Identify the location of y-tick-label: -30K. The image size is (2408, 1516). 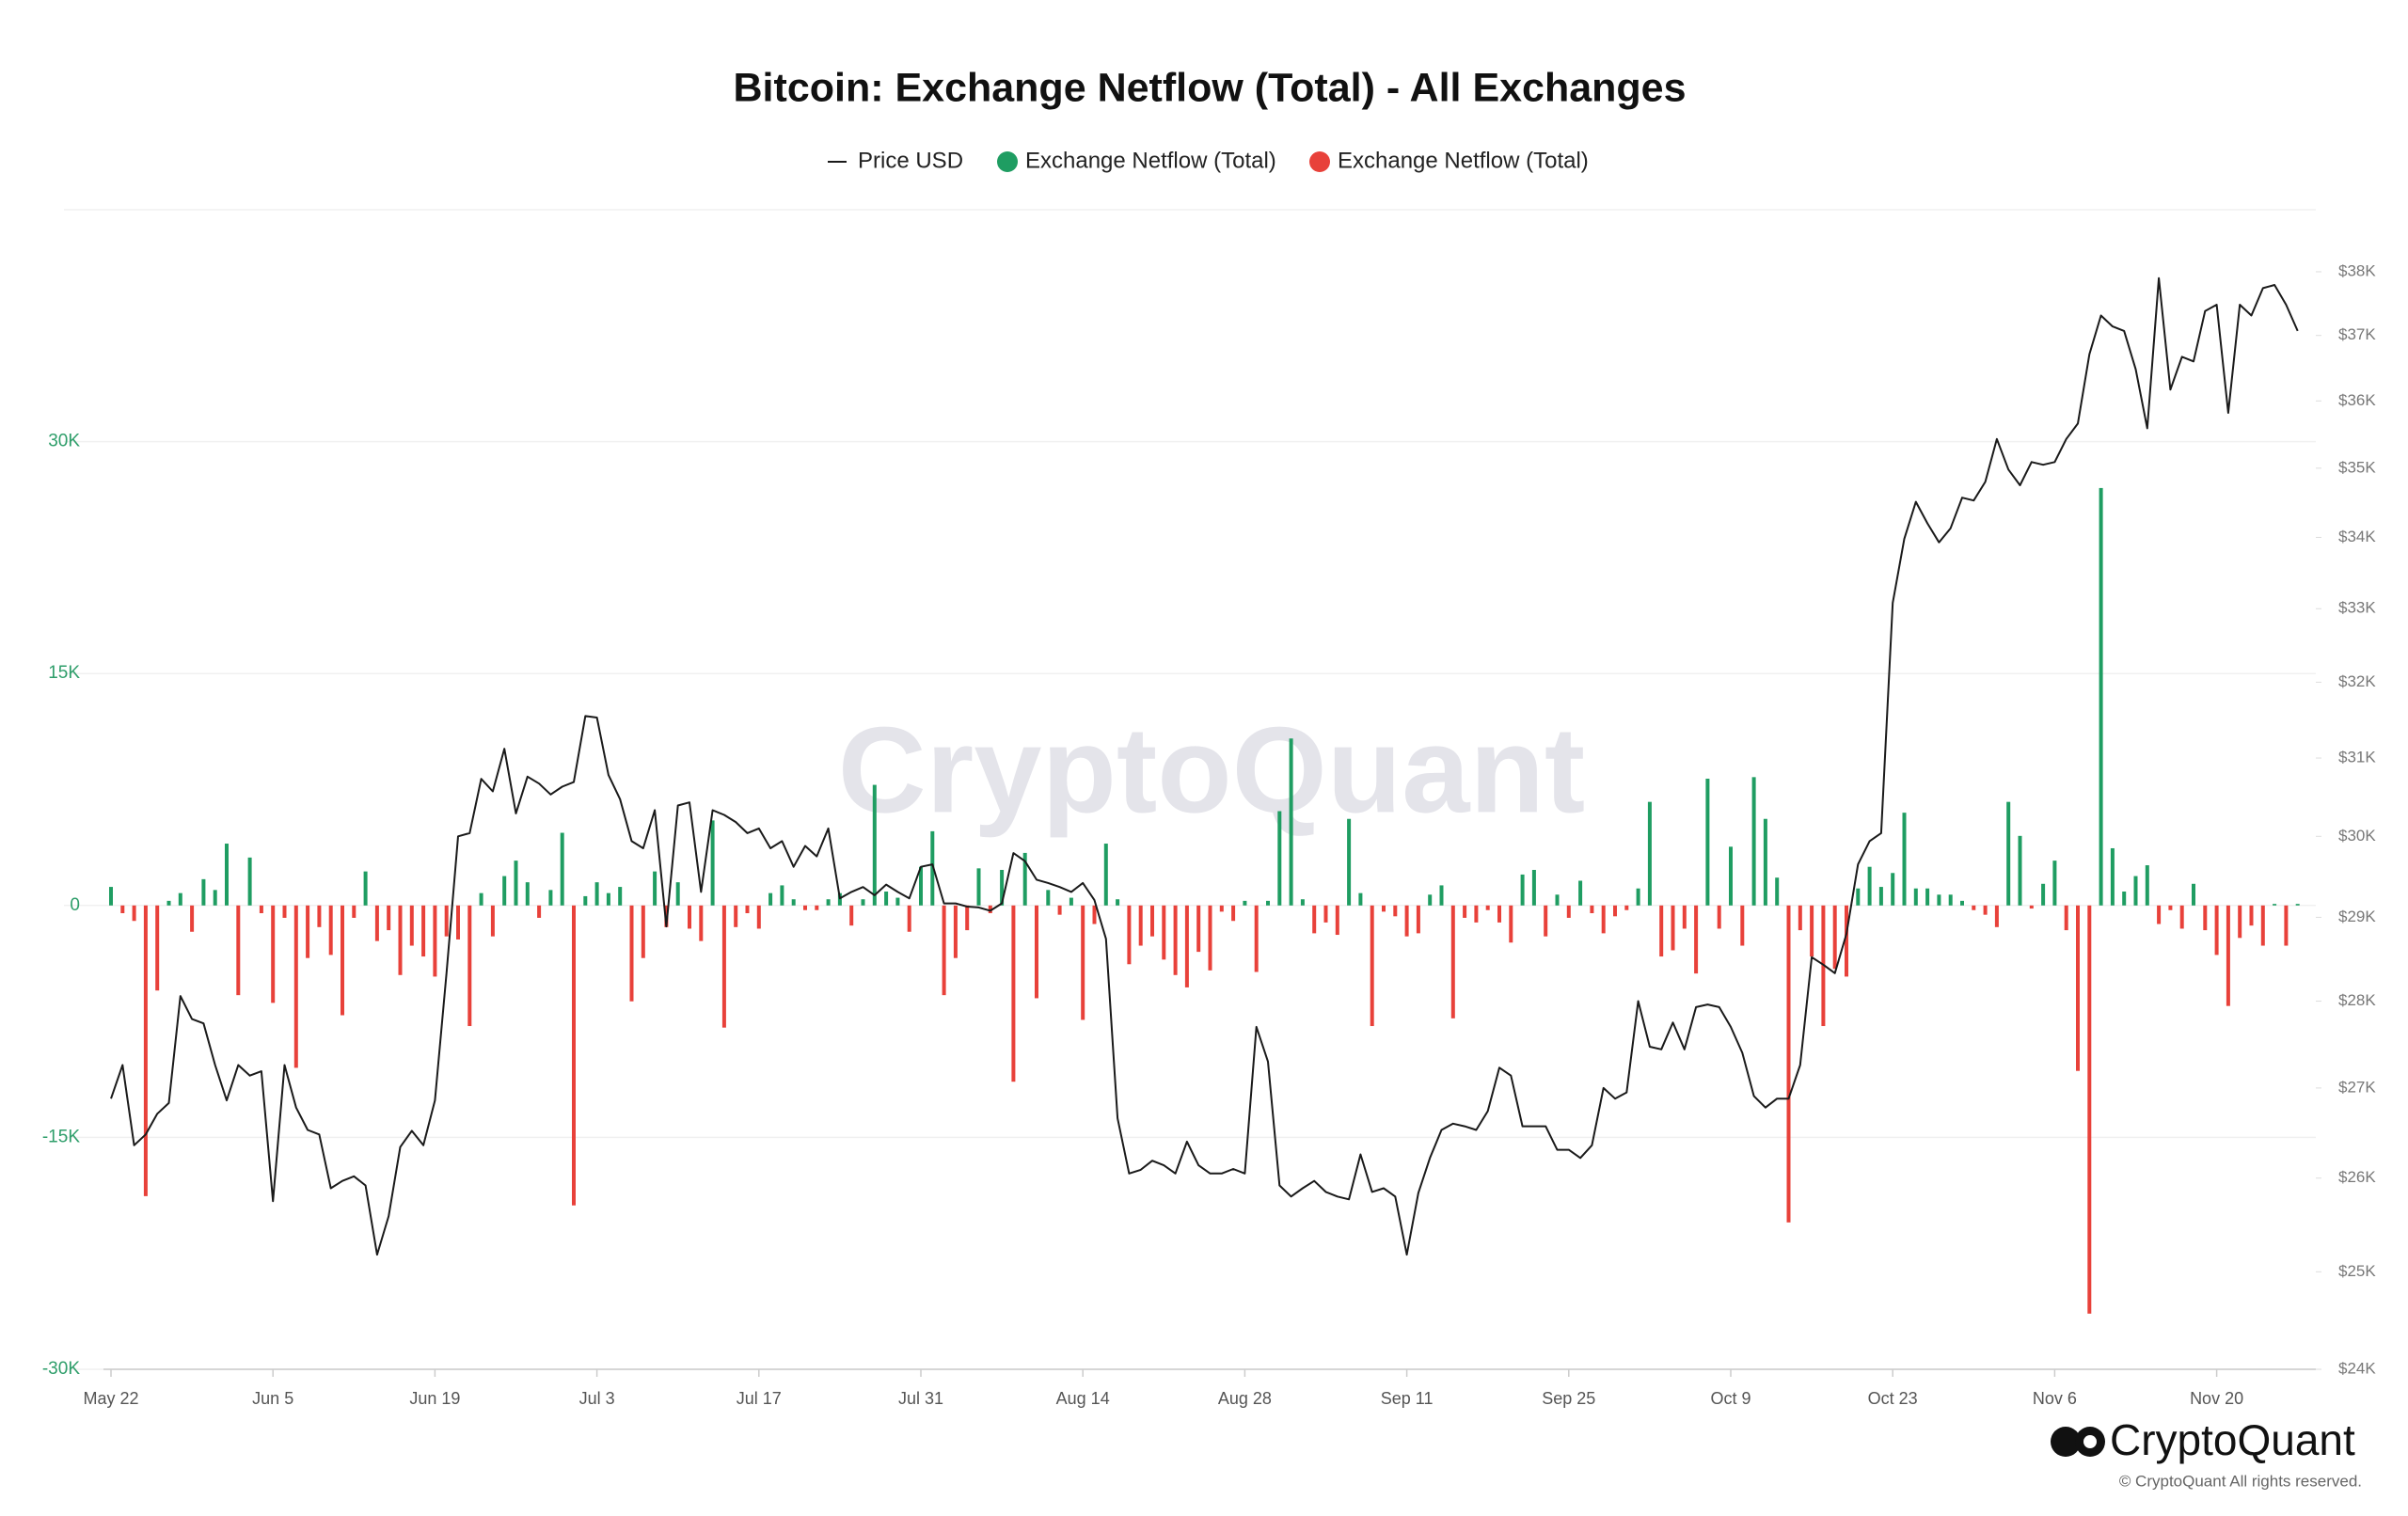
(61, 1369).